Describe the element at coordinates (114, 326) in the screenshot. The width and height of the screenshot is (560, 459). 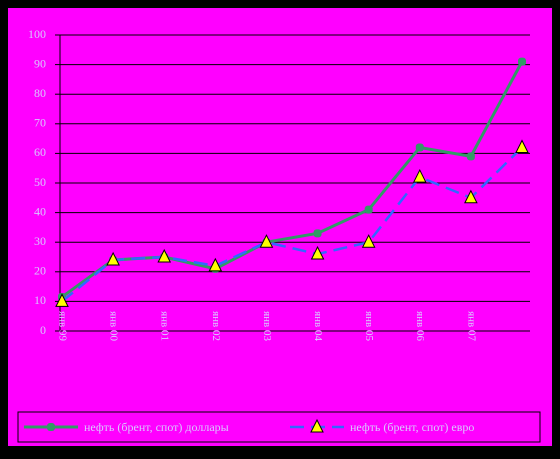
I see `x-tick-label: янв 00` at that location.